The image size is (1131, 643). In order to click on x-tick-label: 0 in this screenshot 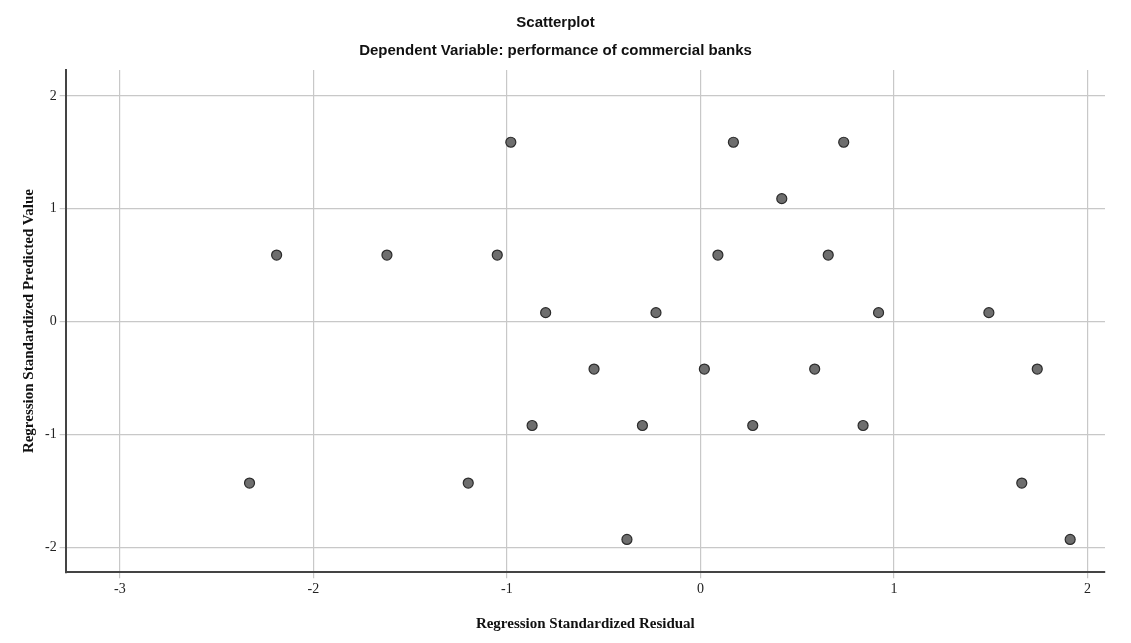, I will do `click(700, 589)`.